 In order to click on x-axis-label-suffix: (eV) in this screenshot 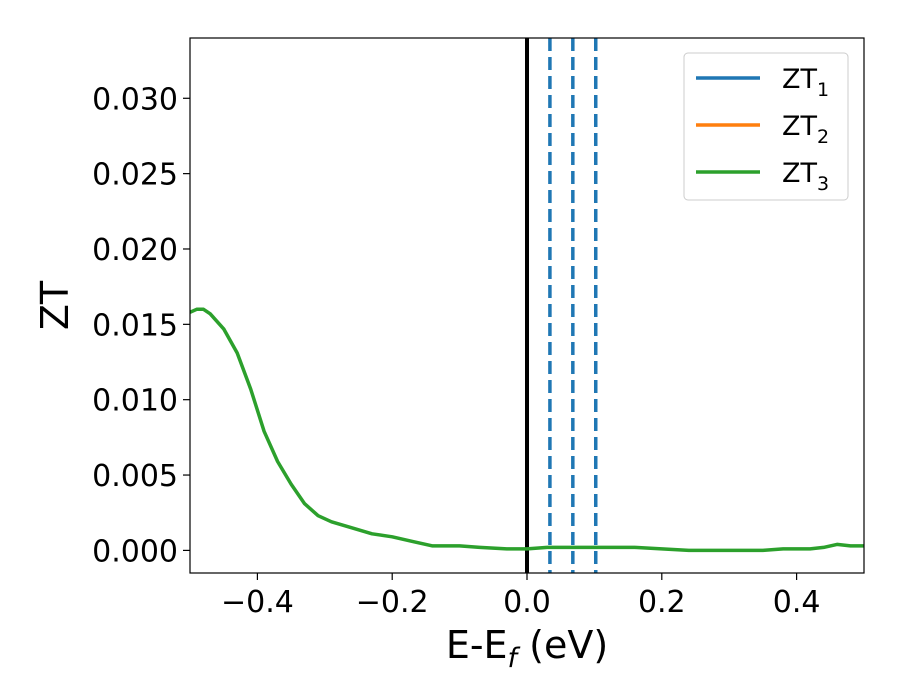, I will do `click(562, 645)`.